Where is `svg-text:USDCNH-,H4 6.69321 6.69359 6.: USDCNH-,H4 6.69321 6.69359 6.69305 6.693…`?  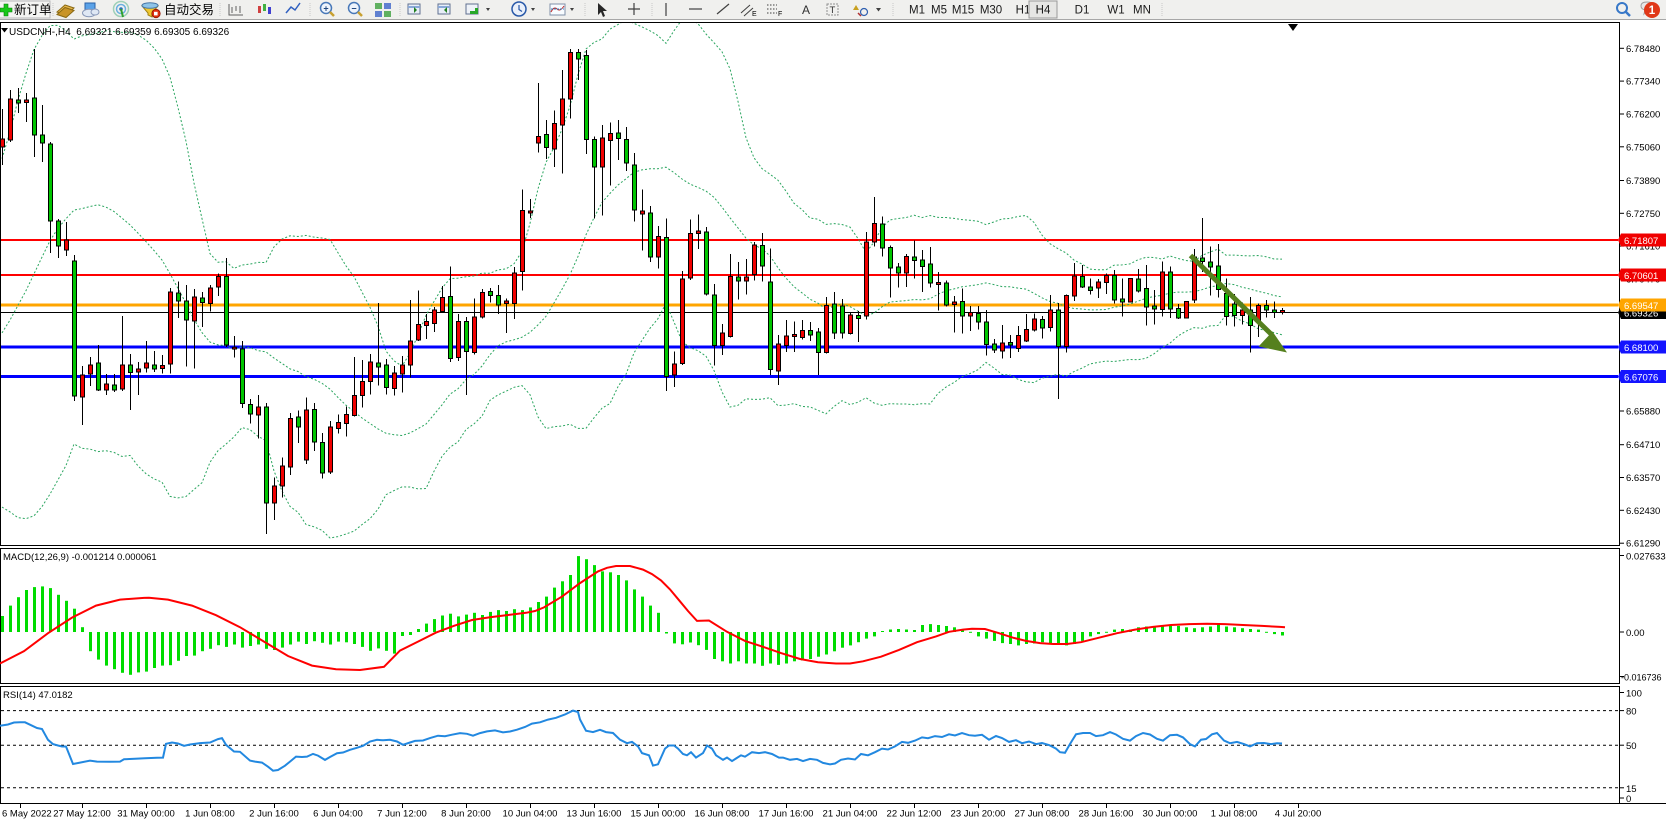 svg-text:USDCNH-,H4 6.69321 6.69359 6.: USDCNH-,H4 6.69321 6.69359 6.69305 6.693… is located at coordinates (119, 32).